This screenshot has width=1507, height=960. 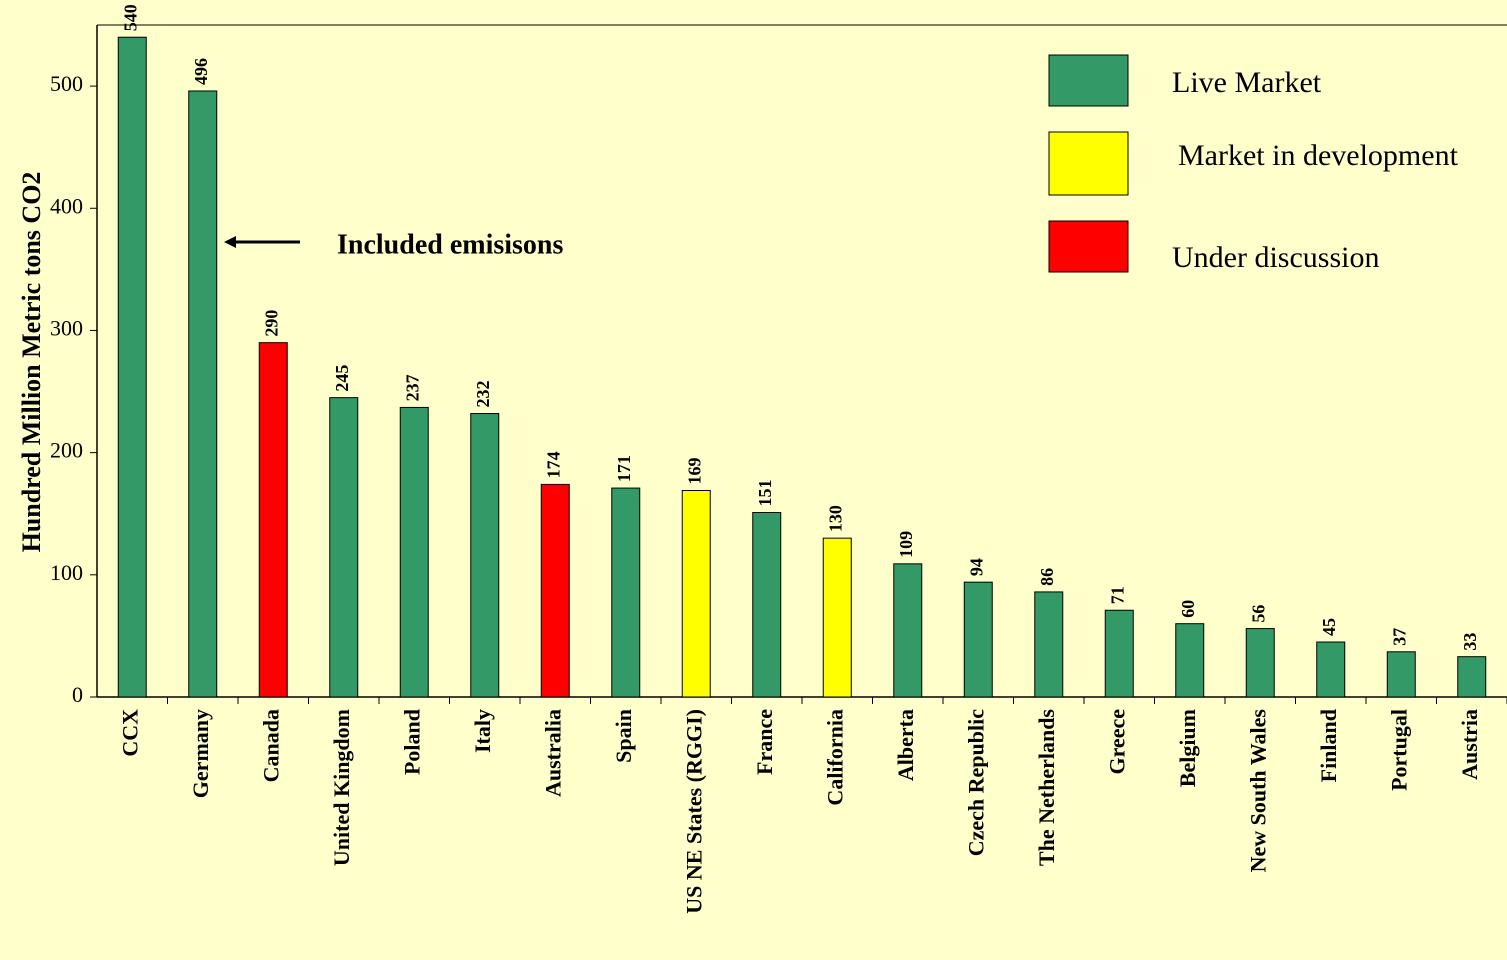 I want to click on y-tick-label: 300, so click(x=66, y=328).